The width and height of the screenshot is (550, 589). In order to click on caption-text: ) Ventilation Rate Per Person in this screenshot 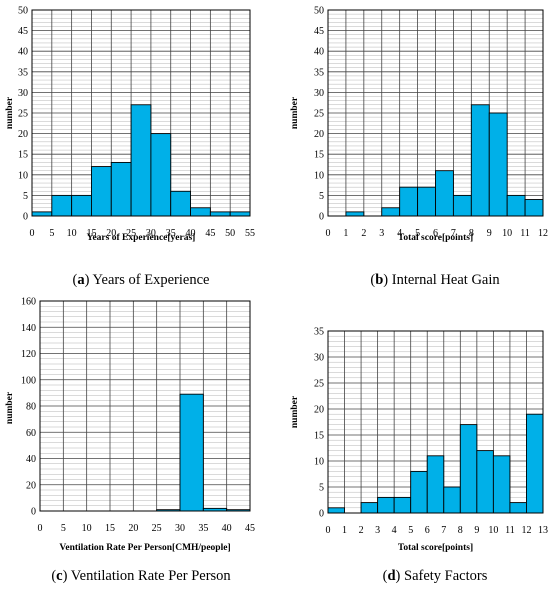, I will do `click(147, 576)`.